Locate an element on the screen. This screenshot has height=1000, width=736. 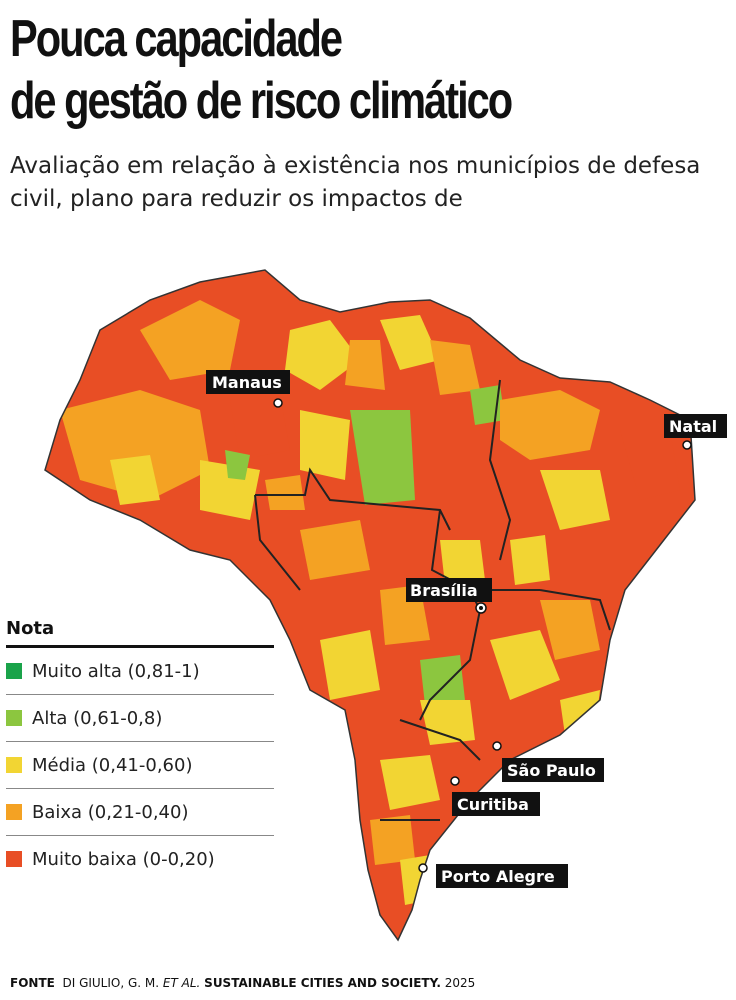
source-label: FONTE is located at coordinates (32, 983).